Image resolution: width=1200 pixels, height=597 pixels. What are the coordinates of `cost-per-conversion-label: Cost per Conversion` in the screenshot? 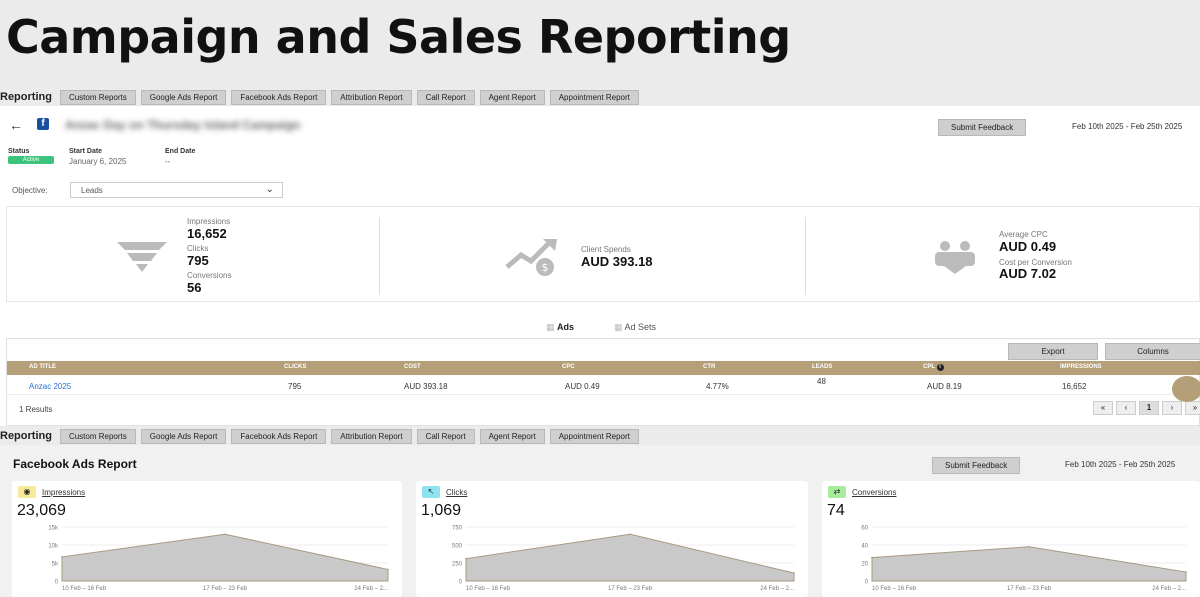 It's located at (1035, 262).